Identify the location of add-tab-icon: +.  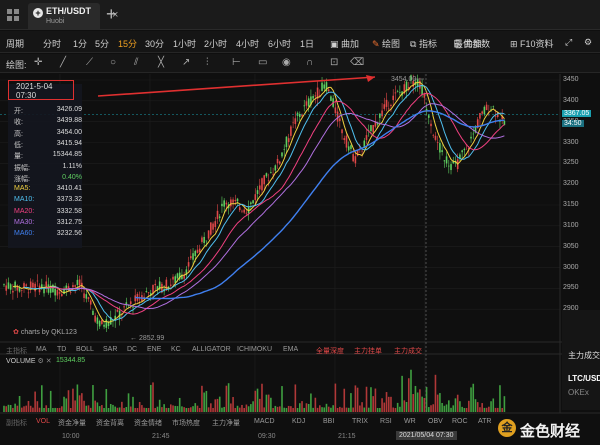
(111, 14).